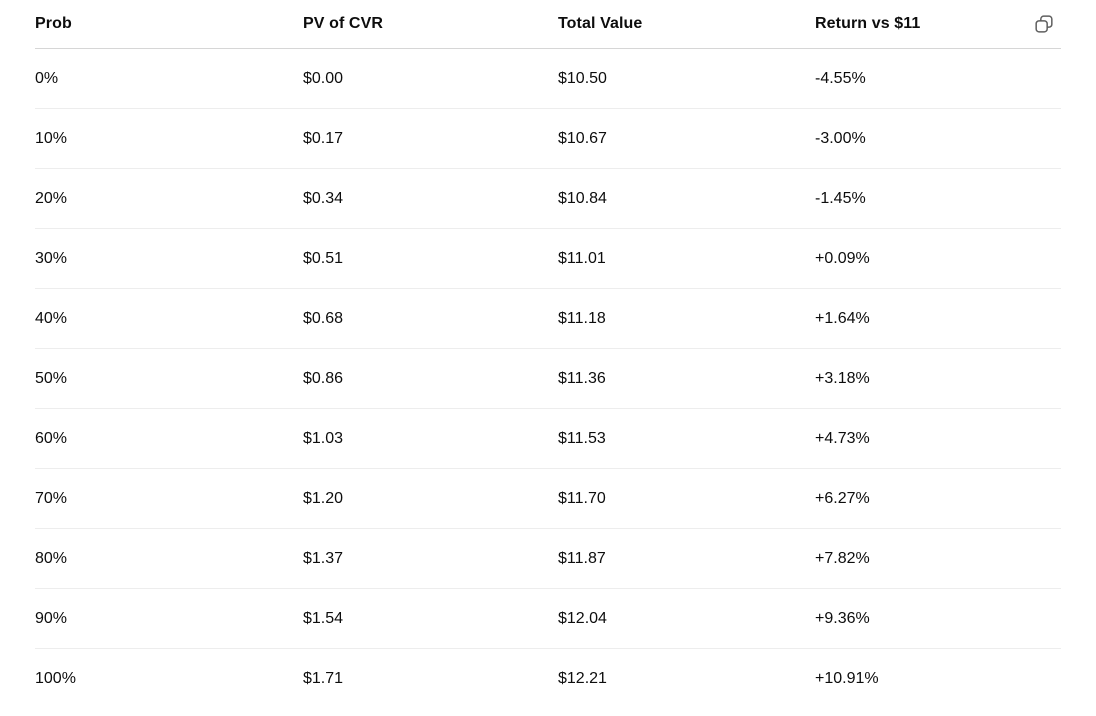 This screenshot has width=1096, height=716. I want to click on table-cell: +7.82%, so click(938, 558).